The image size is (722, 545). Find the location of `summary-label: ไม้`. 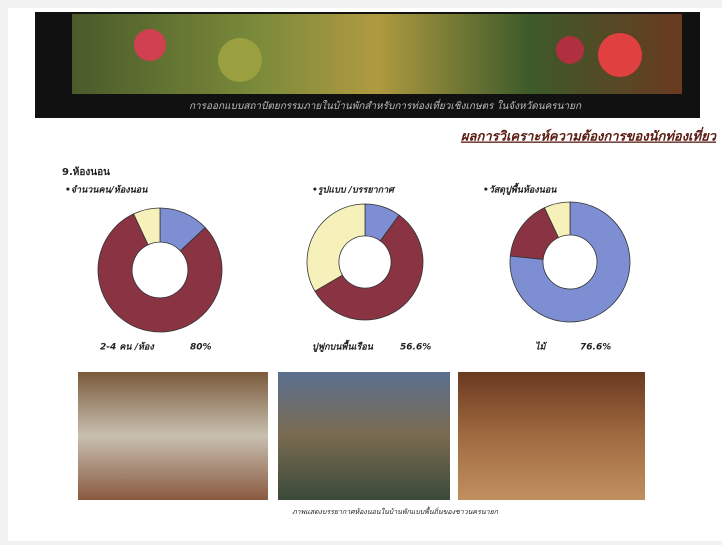

summary-label: ไม้ is located at coordinates (541, 347).